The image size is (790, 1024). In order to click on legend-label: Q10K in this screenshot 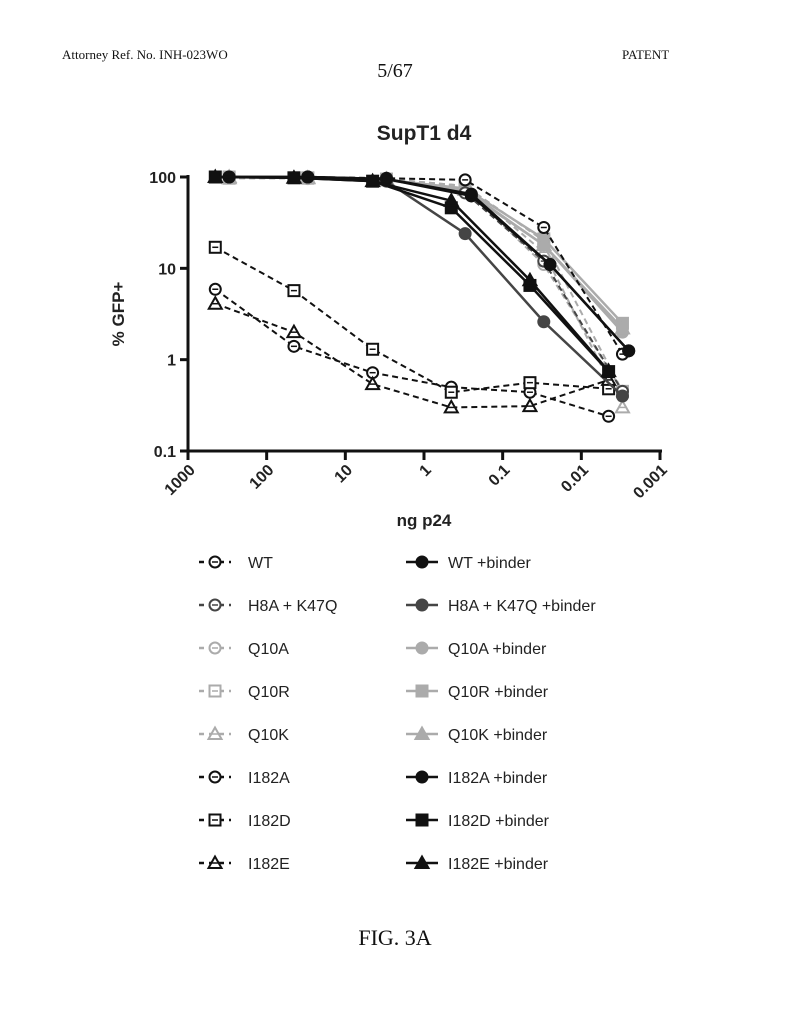, I will do `click(268, 735)`.